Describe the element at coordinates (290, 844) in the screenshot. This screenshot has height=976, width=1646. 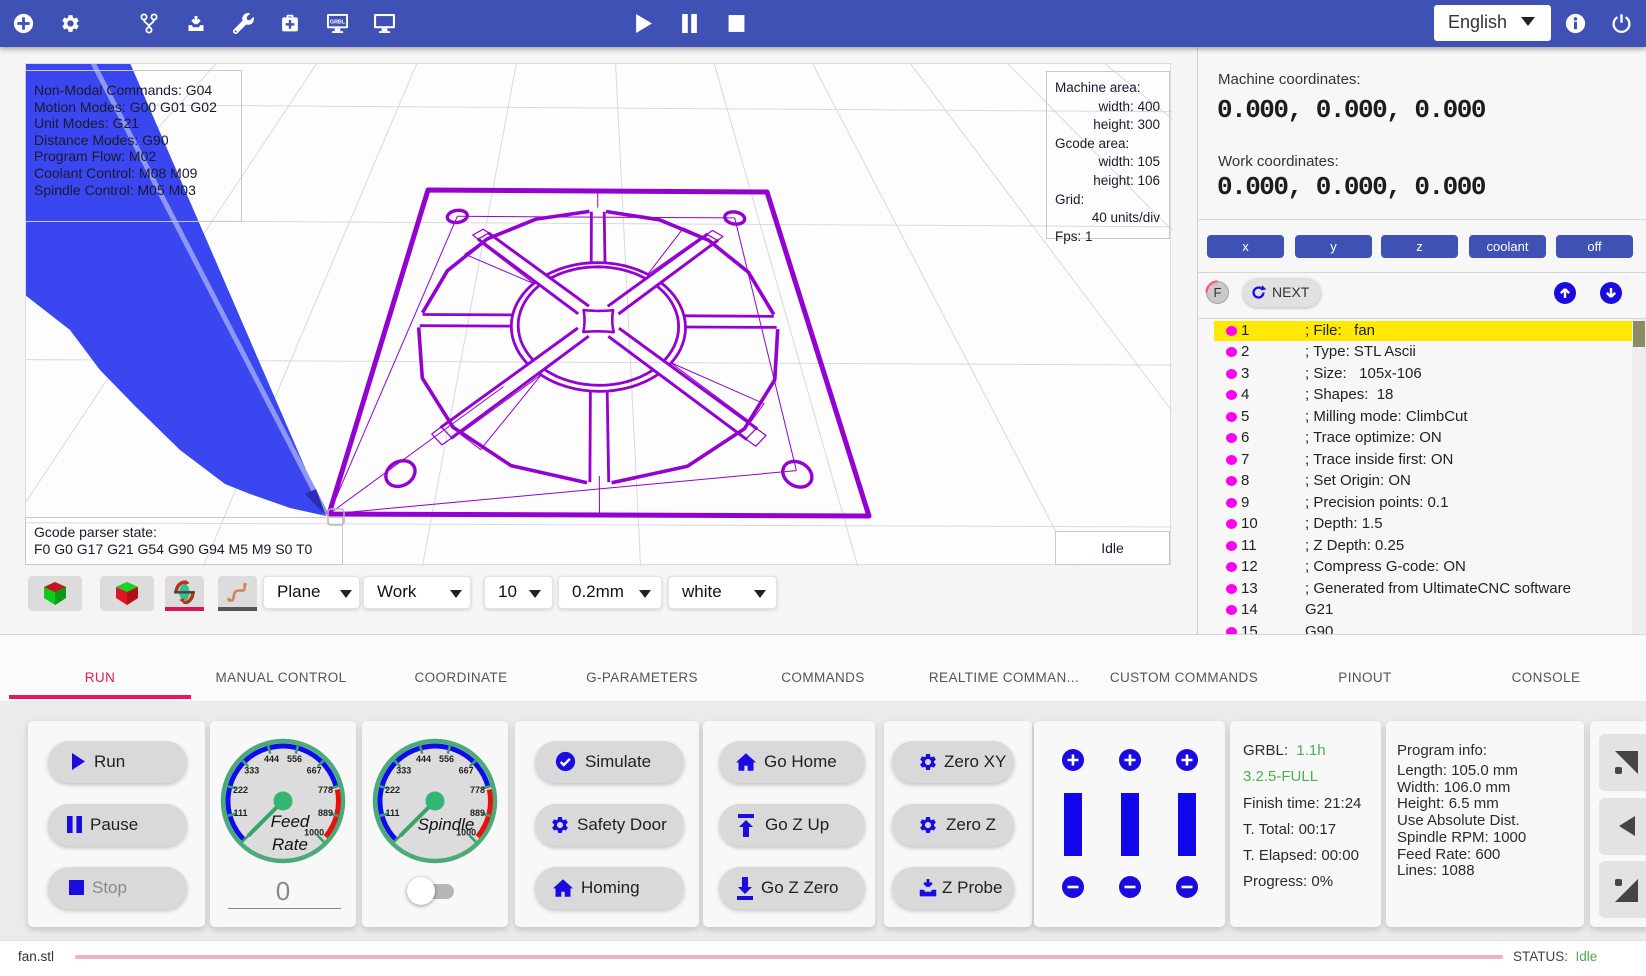
I see `svg-text: Rate` at that location.